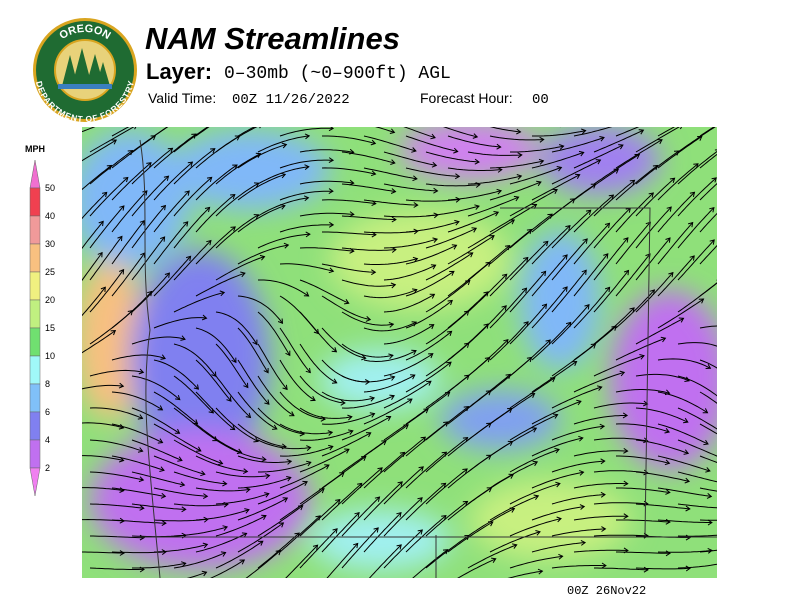  I want to click on legend-swatch, so click(35, 258).